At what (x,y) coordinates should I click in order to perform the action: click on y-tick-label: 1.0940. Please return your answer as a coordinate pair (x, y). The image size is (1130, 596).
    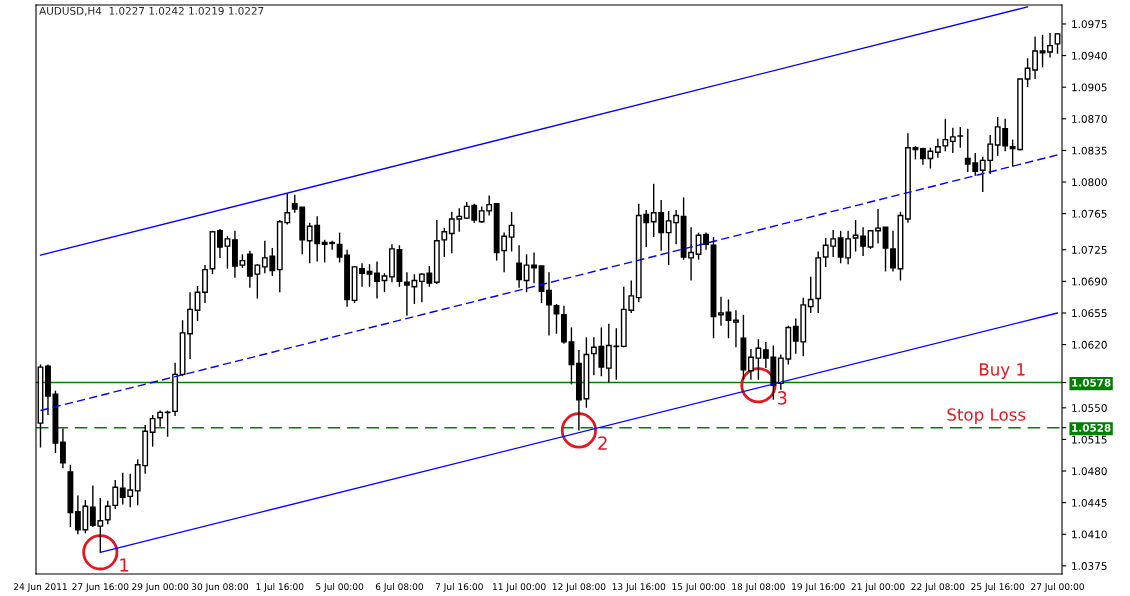
    Looking at the image, I should click on (1089, 55).